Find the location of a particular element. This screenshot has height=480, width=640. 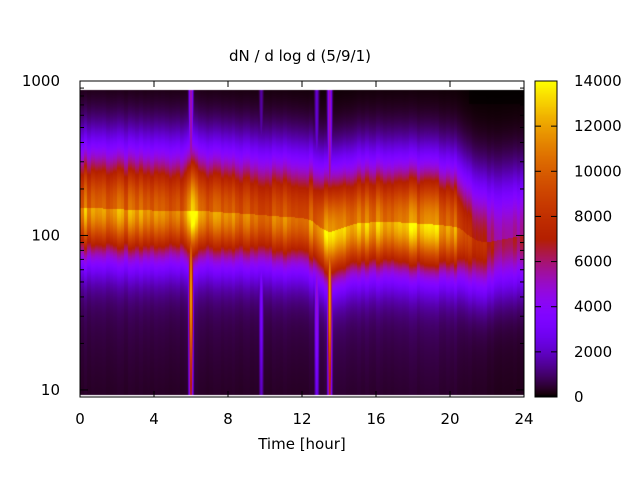

y-tick-label: 100 is located at coordinates (45, 235).